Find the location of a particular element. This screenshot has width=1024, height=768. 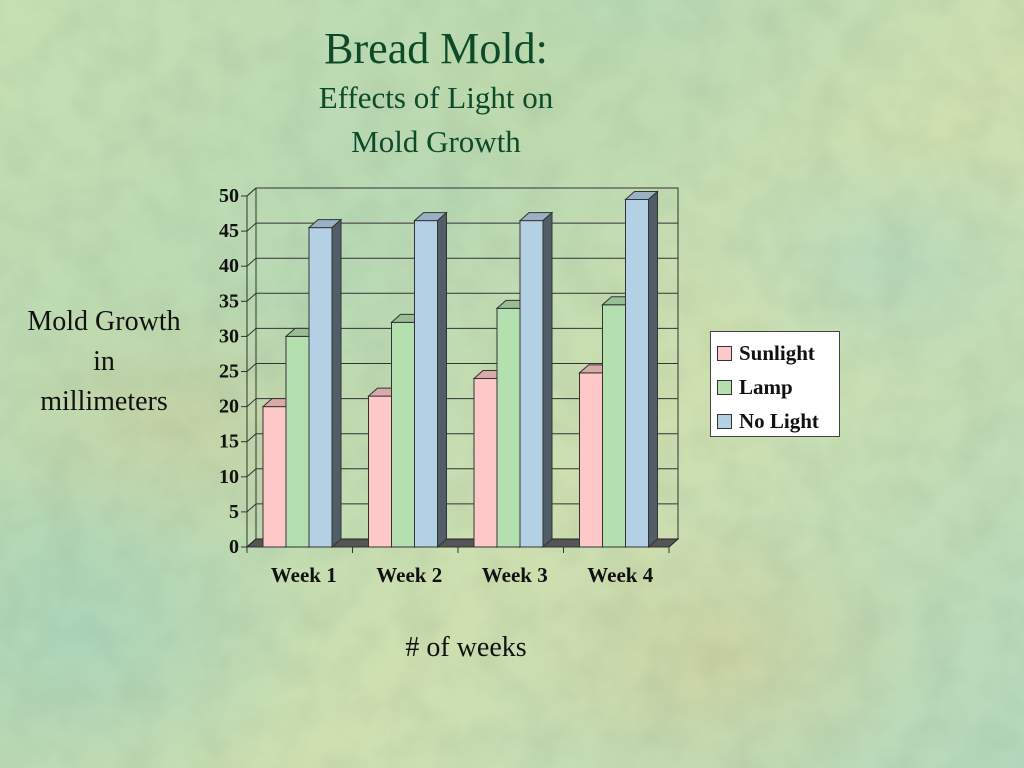

slide-title: Bread Mold: is located at coordinates (436, 48).